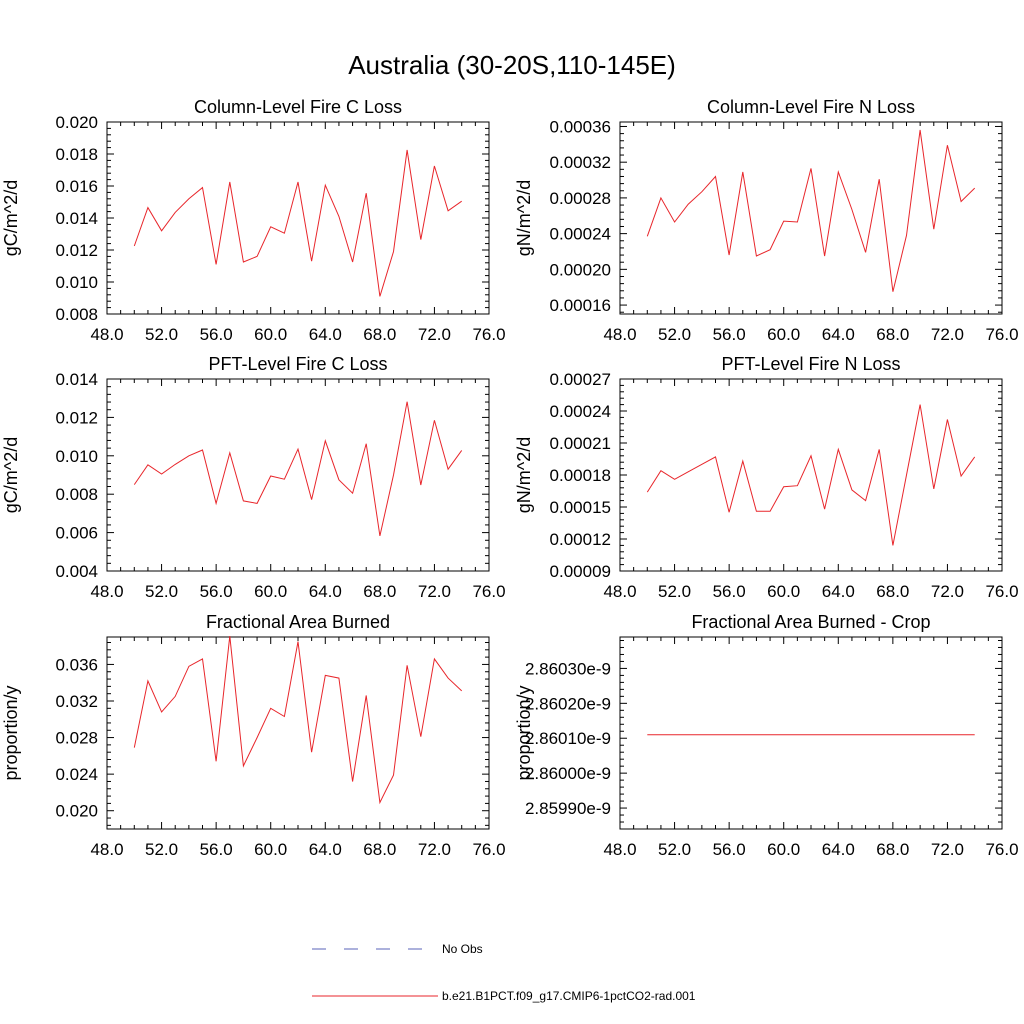  Describe the element at coordinates (568, 773) in the screenshot. I see `y-tick-label: 2.86000e-9` at that location.